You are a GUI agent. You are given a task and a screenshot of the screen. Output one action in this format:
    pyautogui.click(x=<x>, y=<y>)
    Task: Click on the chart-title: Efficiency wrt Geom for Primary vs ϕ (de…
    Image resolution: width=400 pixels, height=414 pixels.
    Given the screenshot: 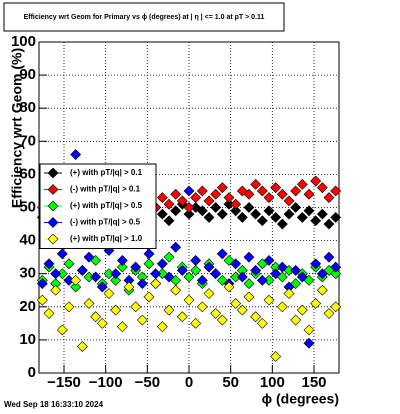 What is the action you would take?
    pyautogui.click(x=144, y=17)
    